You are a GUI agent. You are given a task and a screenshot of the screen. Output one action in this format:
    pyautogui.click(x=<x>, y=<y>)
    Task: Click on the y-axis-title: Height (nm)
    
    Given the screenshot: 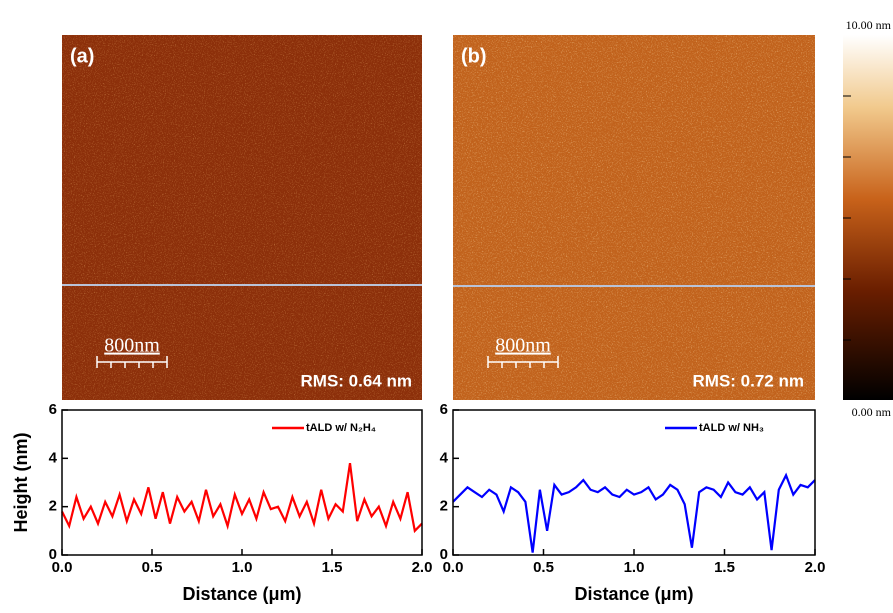 What is the action you would take?
    pyautogui.click(x=21, y=483)
    